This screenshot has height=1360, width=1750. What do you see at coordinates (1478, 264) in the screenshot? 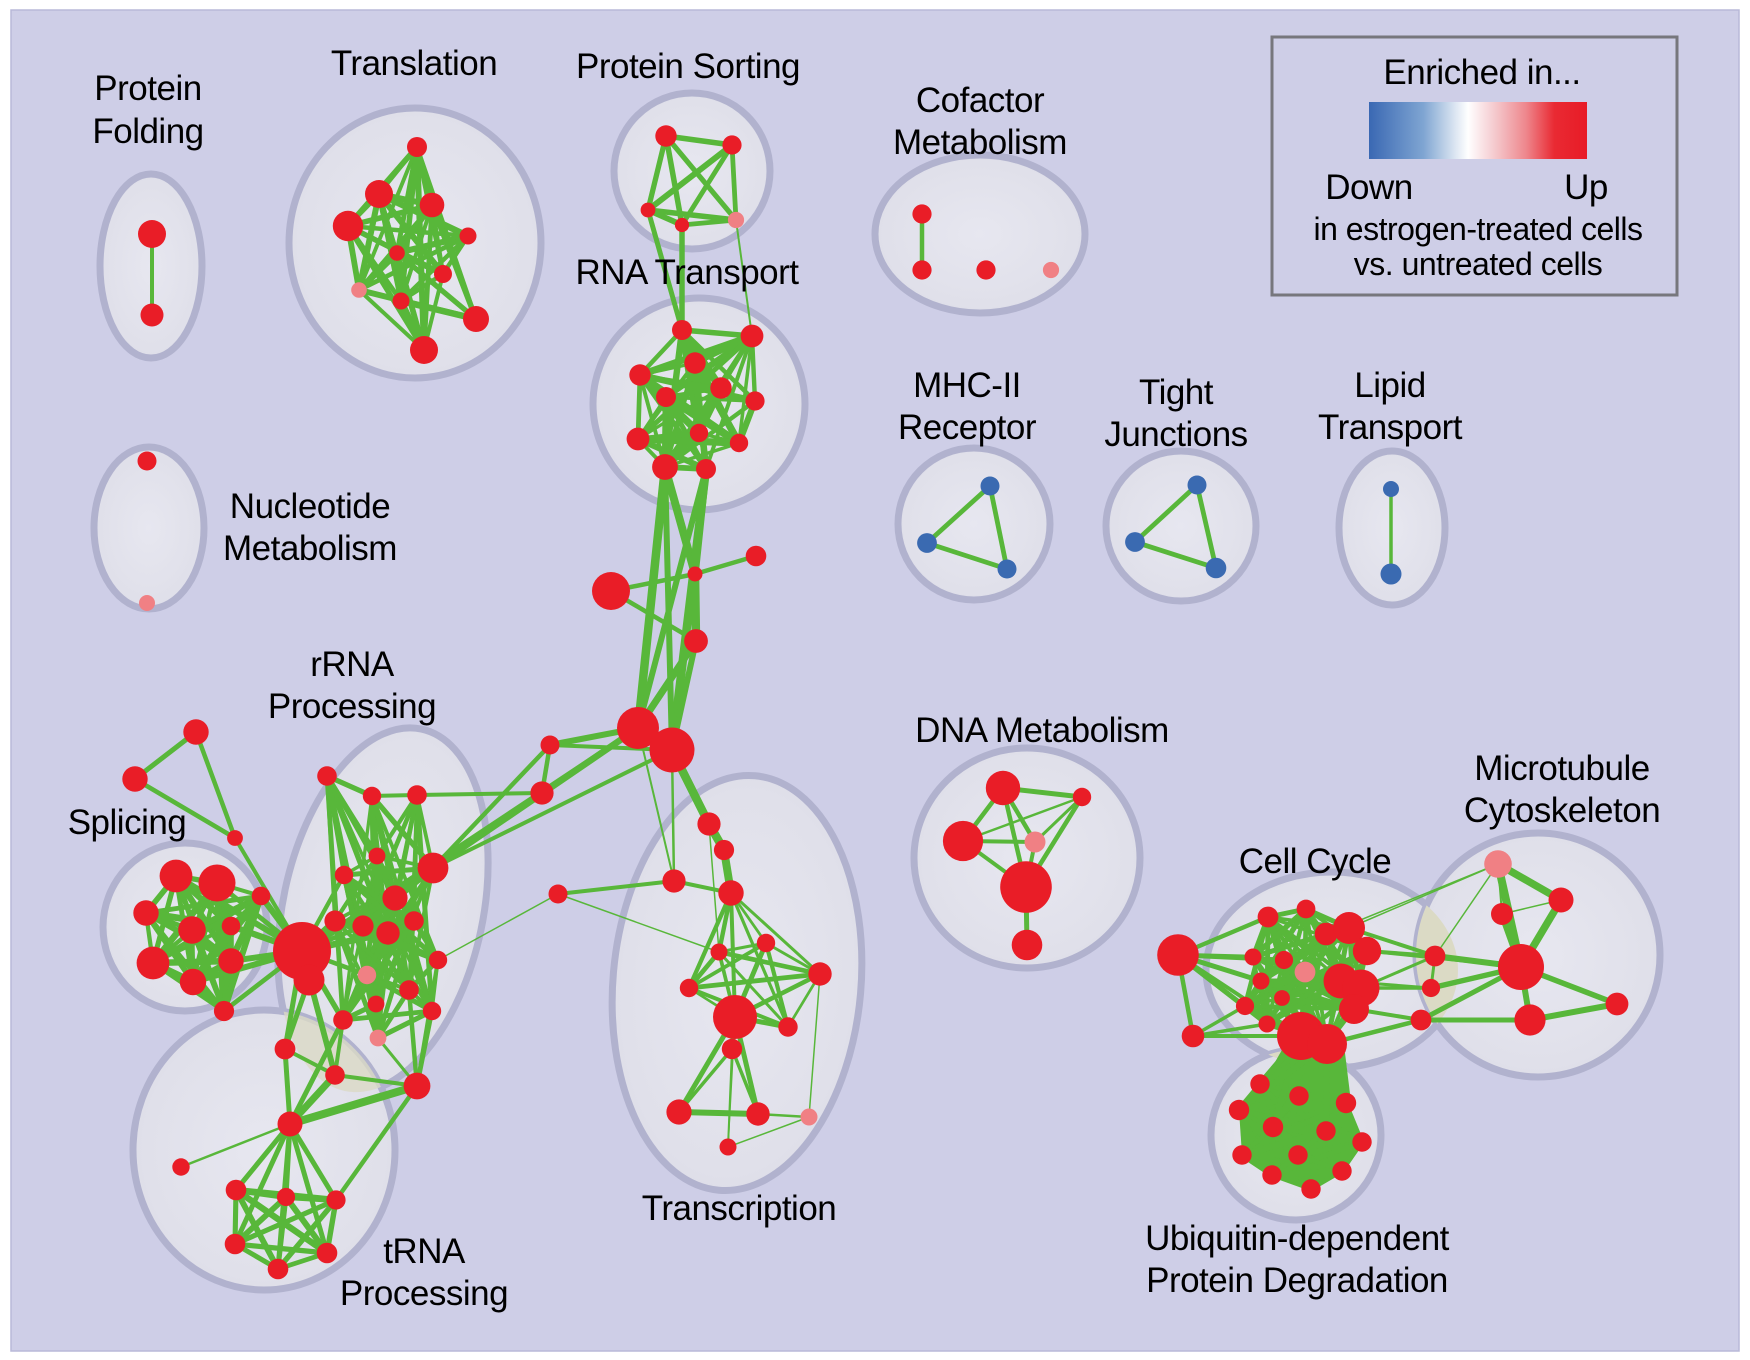
I see `svg-text: vs. untreated cells` at bounding box center [1478, 264].